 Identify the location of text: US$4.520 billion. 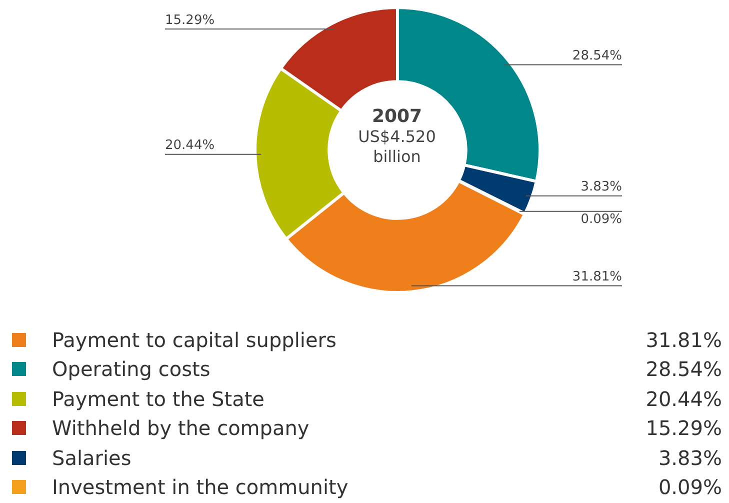
(397, 147).